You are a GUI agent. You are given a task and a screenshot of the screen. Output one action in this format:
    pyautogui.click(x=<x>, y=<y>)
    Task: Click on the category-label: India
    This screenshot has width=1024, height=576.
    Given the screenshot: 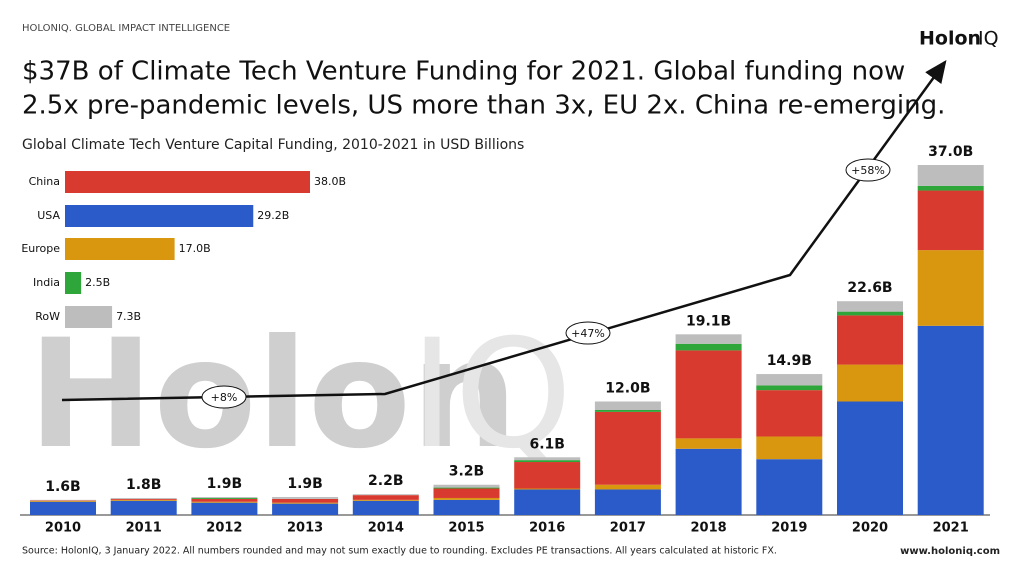 What is the action you would take?
    pyautogui.click(x=46, y=282)
    